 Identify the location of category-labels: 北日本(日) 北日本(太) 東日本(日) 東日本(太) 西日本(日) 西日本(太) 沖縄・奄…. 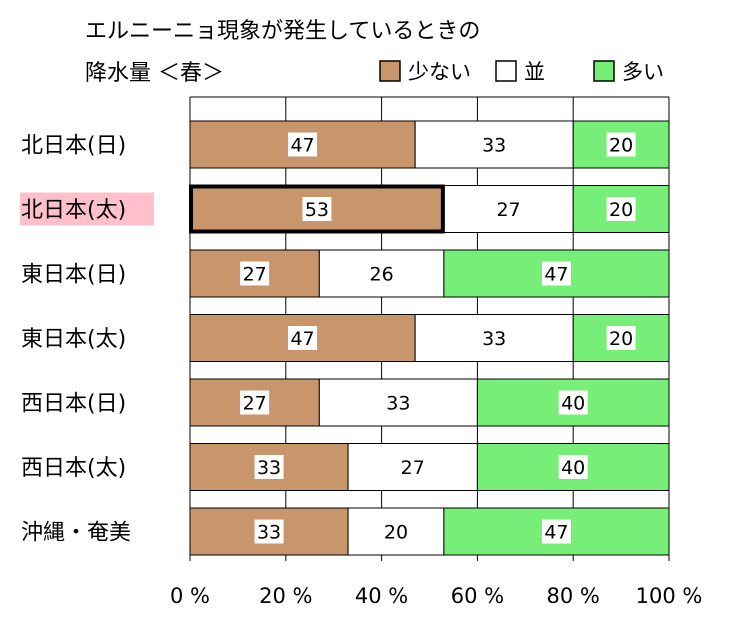
(87, 340).